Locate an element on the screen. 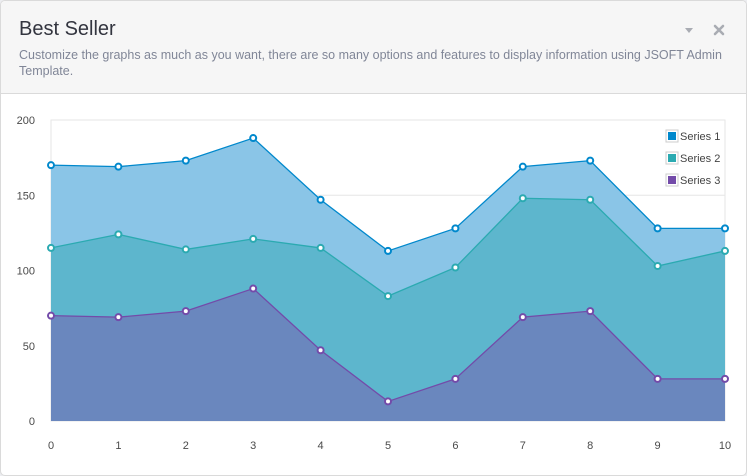 The width and height of the screenshot is (747, 476). close-icon is located at coordinates (719, 30).